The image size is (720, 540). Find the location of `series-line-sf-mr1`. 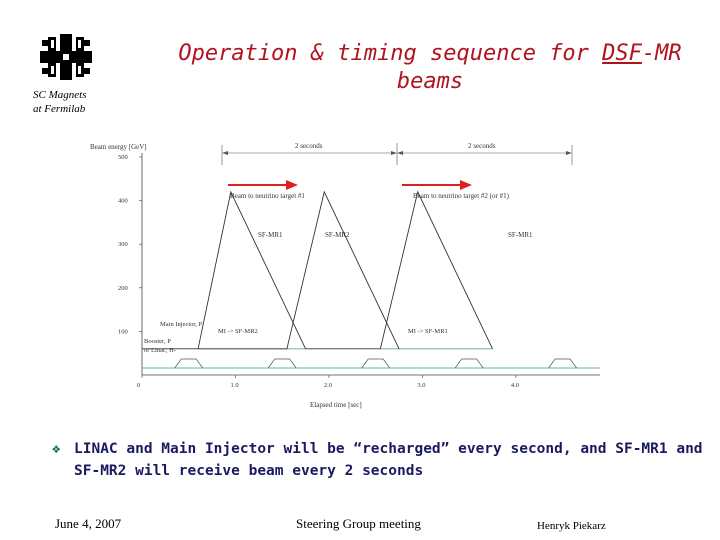

series-line-sf-mr1 is located at coordinates (345, 270).